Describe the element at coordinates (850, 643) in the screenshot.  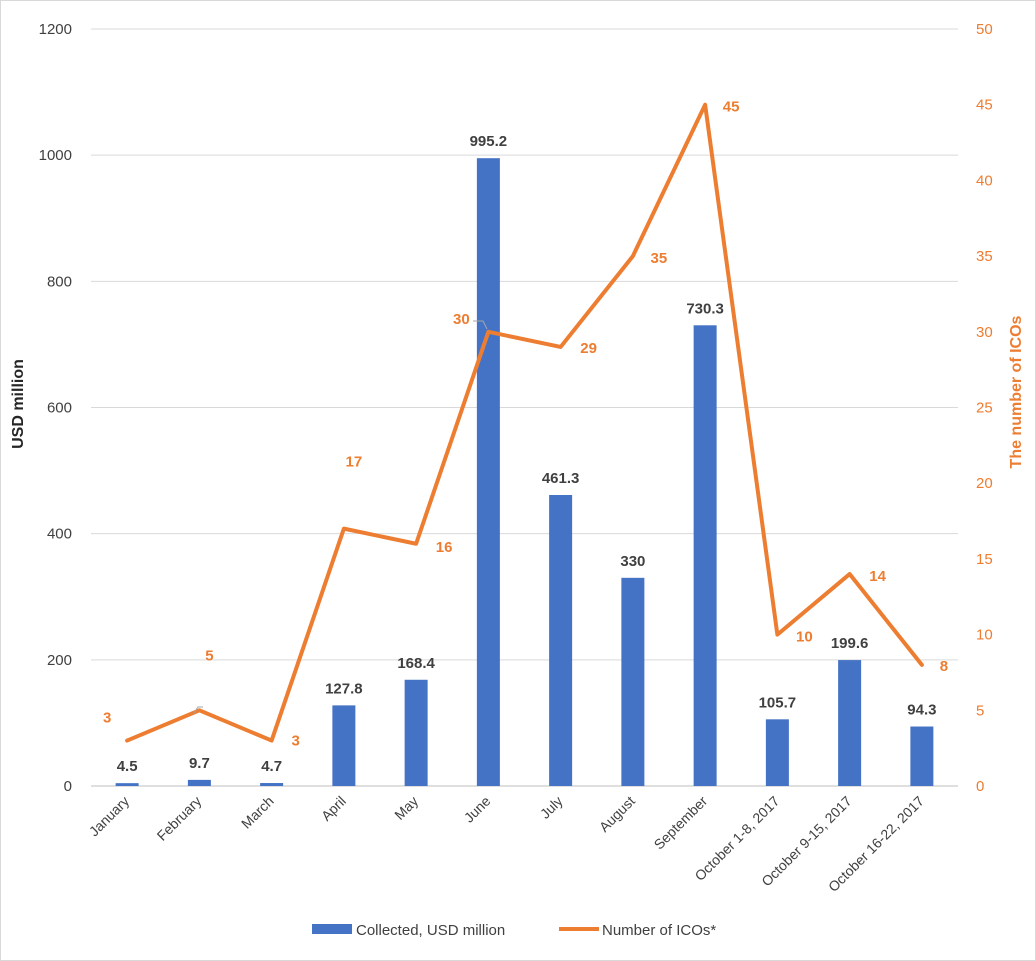
I see `bar-data-label: 199.6` at that location.